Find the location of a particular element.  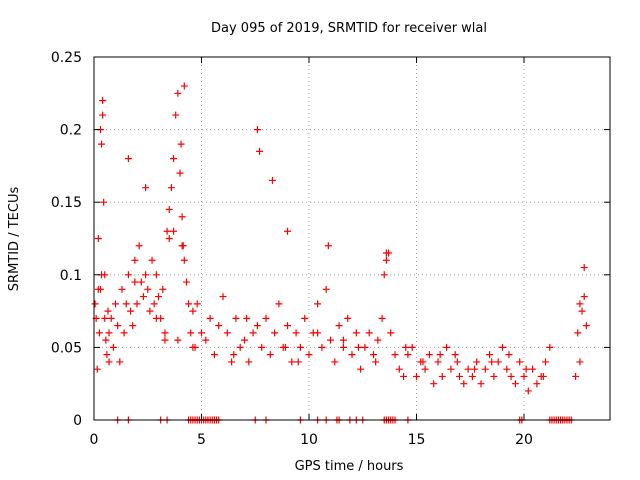

y-tick-label: 0.05 is located at coordinates (66, 348).